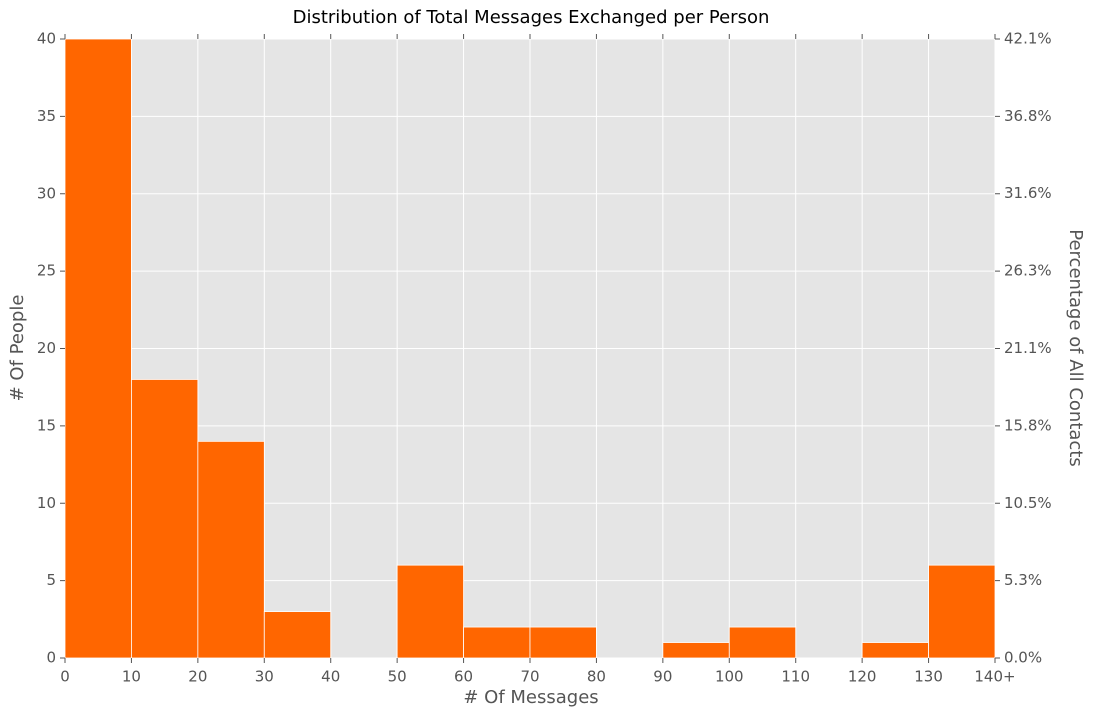 The height and width of the screenshot is (719, 1094). Describe the element at coordinates (197, 677) in the screenshot. I see `x-tick-label: 20` at that location.